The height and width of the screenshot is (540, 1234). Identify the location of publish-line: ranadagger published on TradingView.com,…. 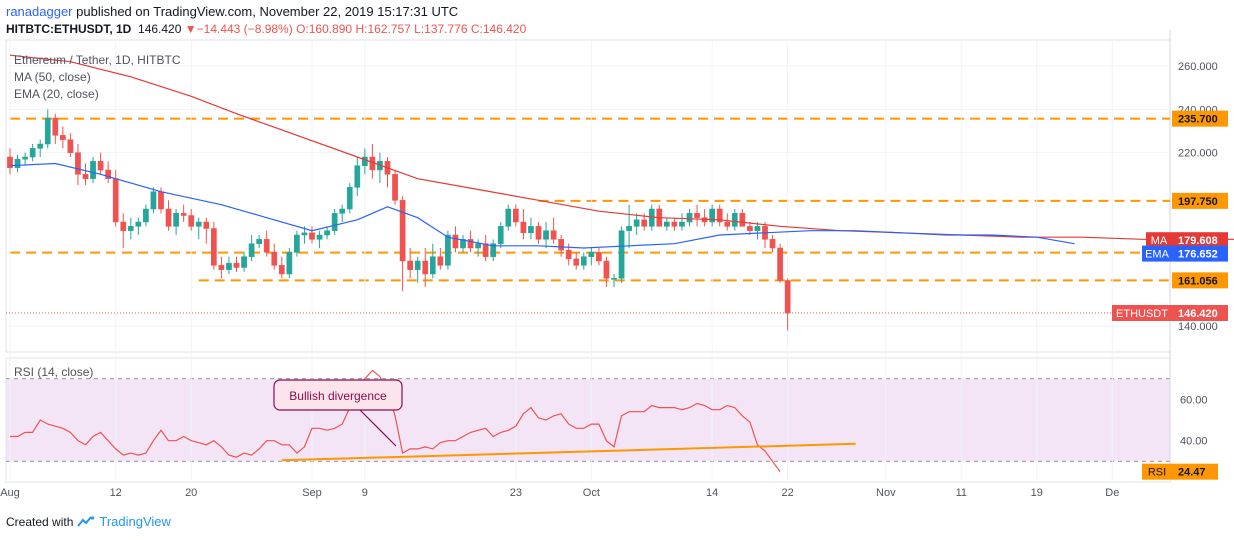
(232, 11).